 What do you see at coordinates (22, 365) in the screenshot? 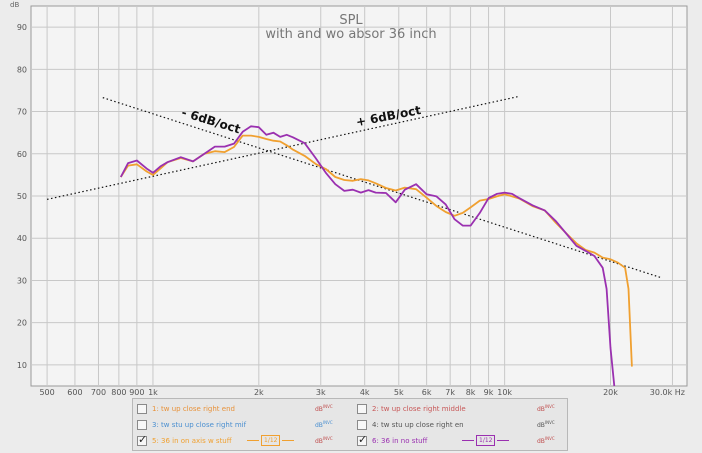
I see `y-tick-label: 10` at bounding box center [22, 365].